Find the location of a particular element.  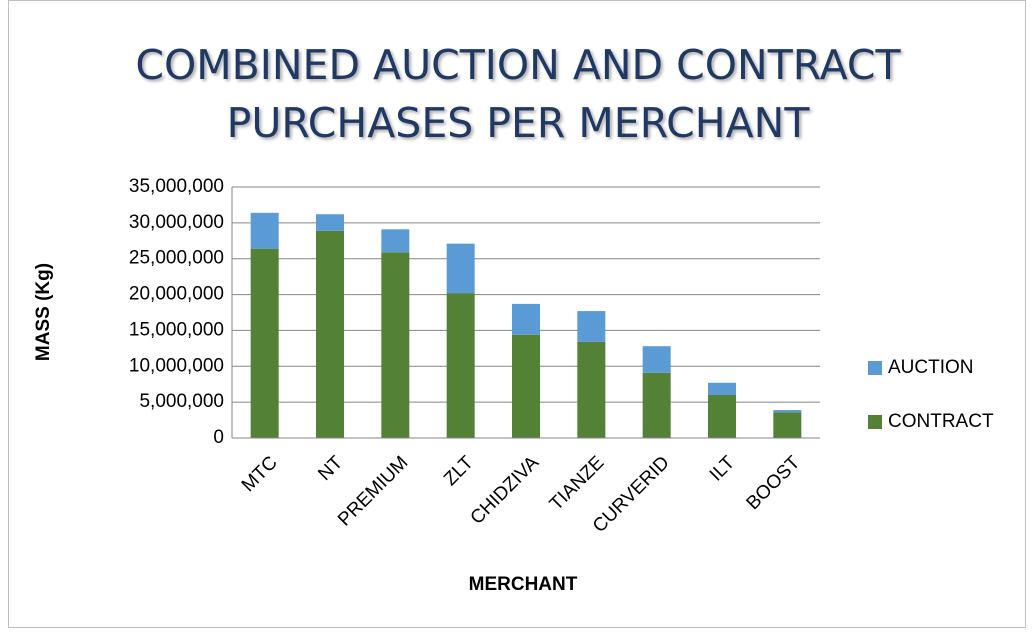

x-axis-label: MERCHANT is located at coordinates (523, 584).